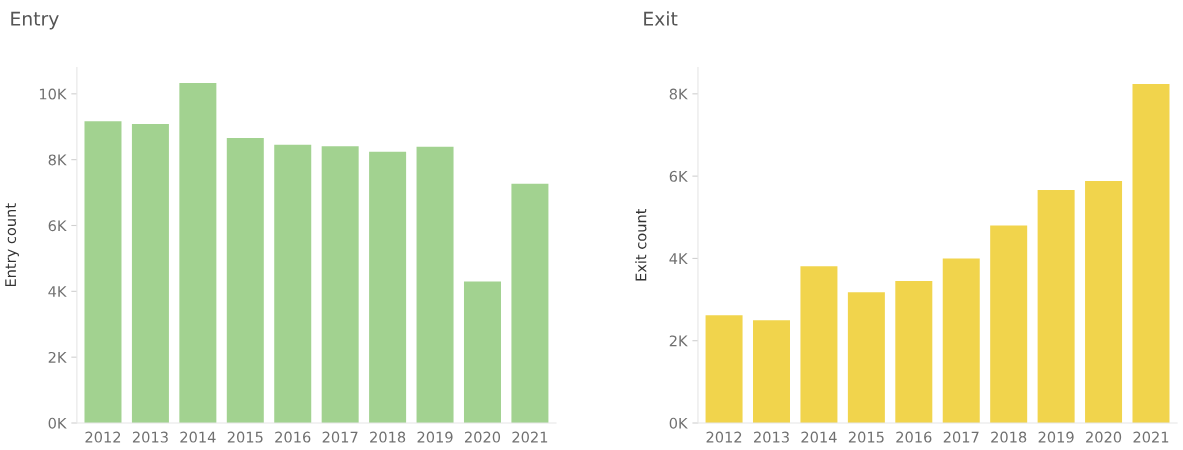  What do you see at coordinates (12, 245) in the screenshot?
I see `y-axis-title: Entry count` at bounding box center [12, 245].